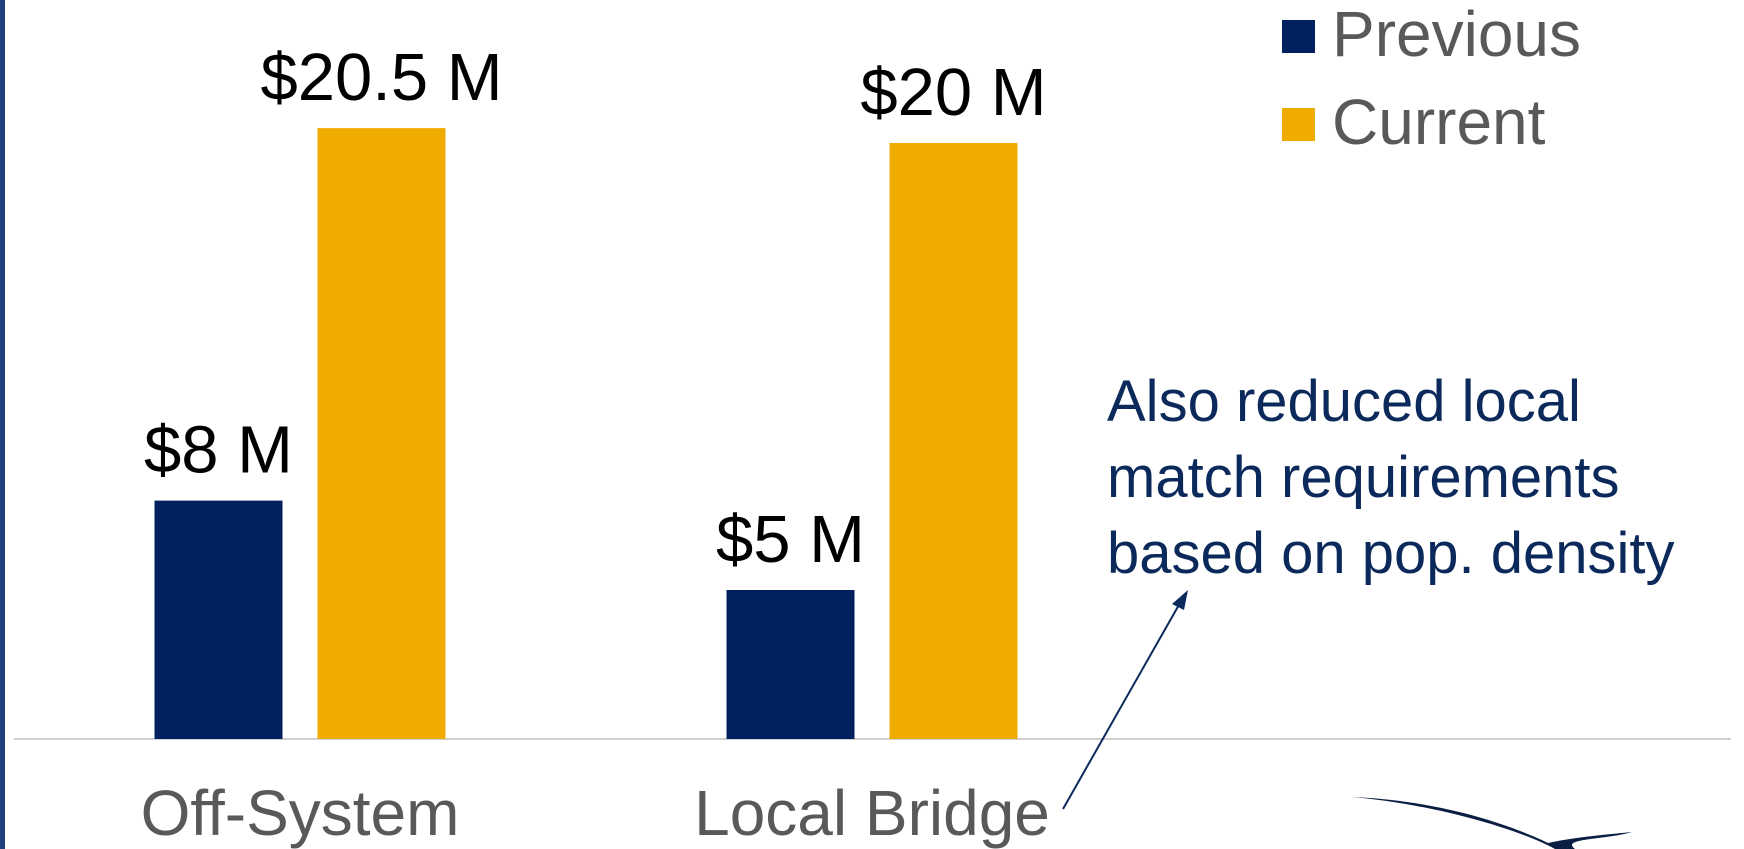  I want to click on value-label: $5 M, so click(790, 539).